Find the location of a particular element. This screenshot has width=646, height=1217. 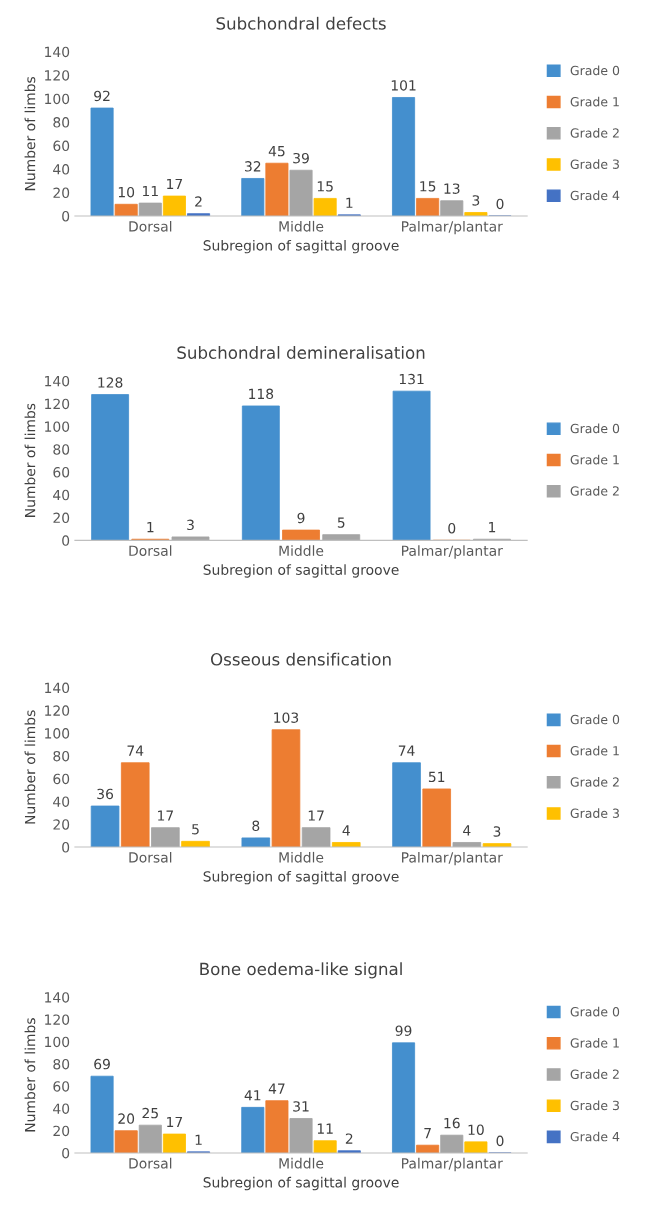

data-label: 31 is located at coordinates (301, 1106).